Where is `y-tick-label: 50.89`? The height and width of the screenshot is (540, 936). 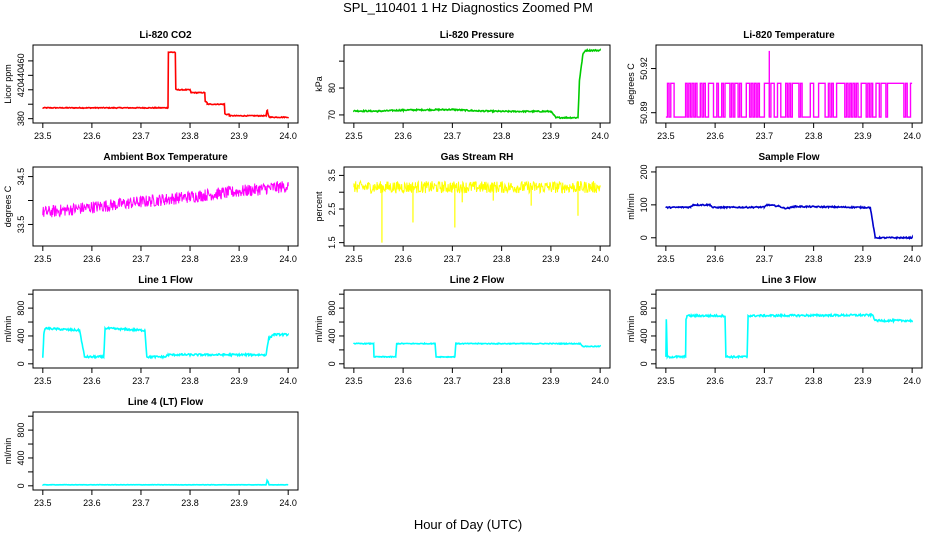
y-tick-label: 50.89 is located at coordinates (644, 112).